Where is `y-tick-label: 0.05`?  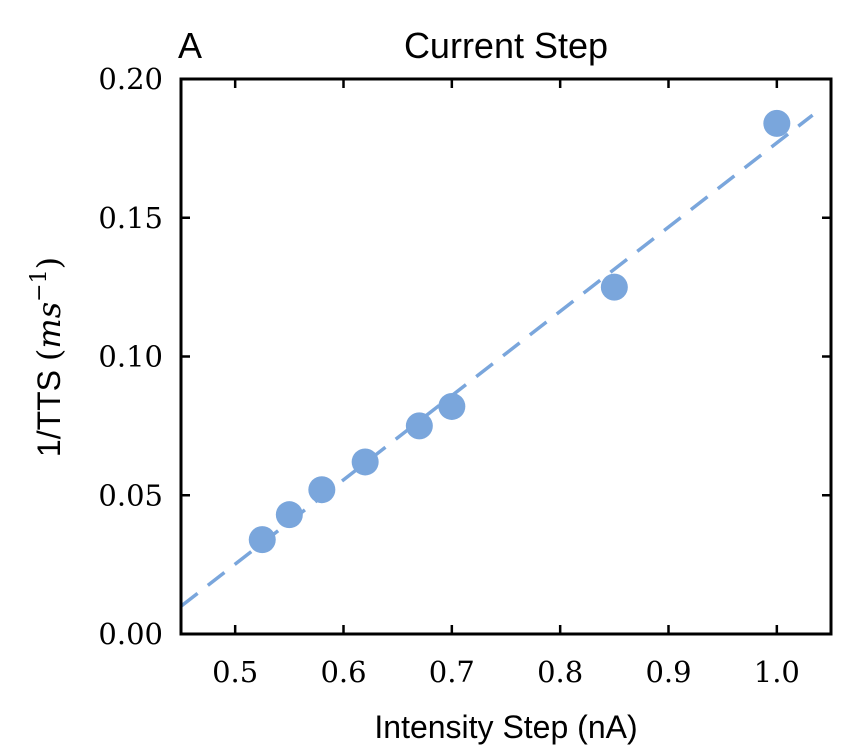 y-tick-label: 0.05 is located at coordinates (130, 495).